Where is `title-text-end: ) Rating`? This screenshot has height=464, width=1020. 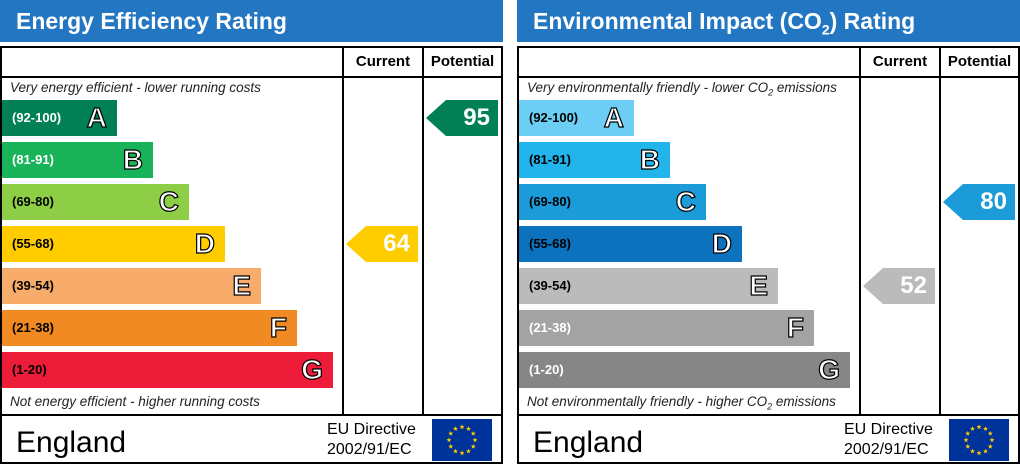
title-text-end: ) Rating is located at coordinates (872, 21).